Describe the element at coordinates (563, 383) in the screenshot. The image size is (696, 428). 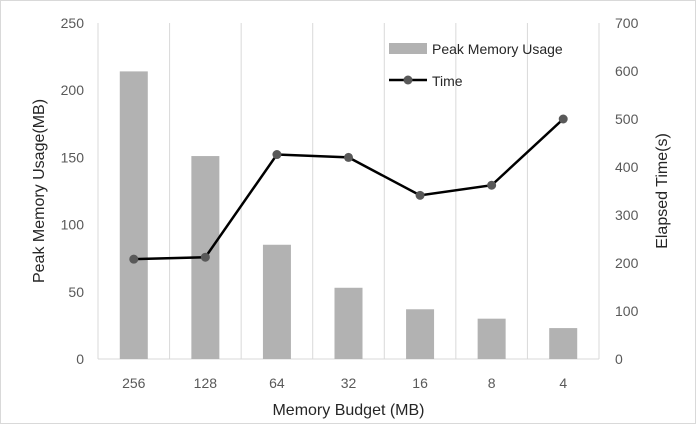
I see `x-tick-label: 4` at that location.